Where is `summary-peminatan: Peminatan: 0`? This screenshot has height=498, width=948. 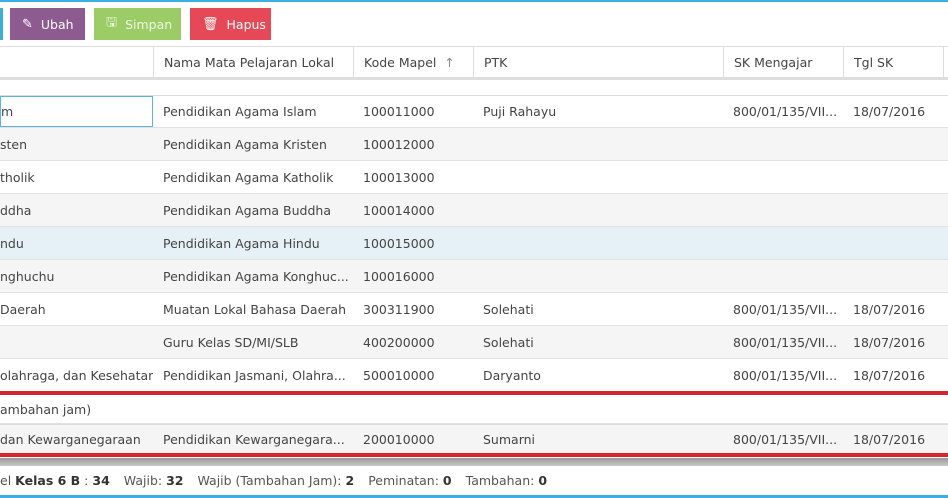
summary-peminatan: Peminatan: 0 is located at coordinates (409, 480).